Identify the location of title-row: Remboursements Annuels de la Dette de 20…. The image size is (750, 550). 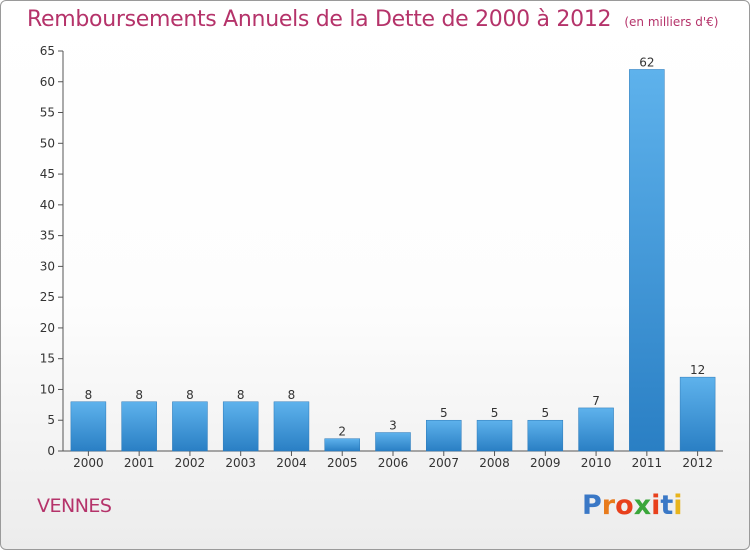
(372, 19).